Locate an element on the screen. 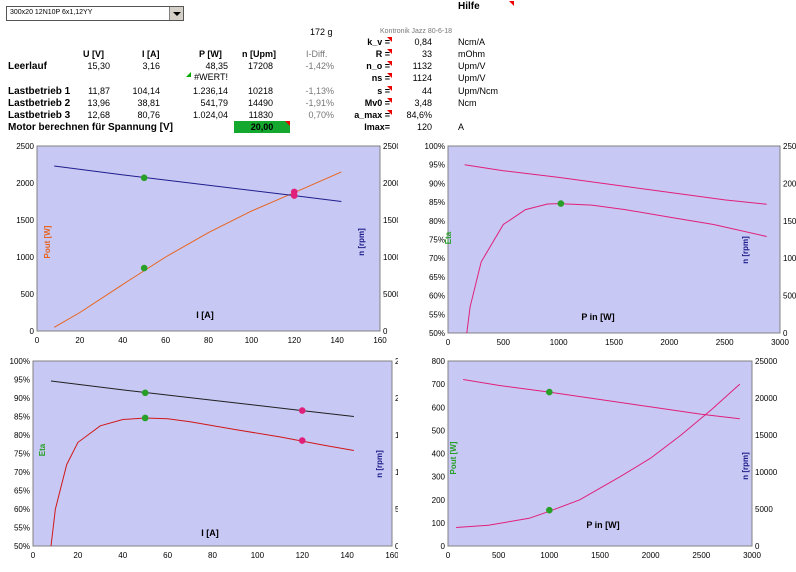 The height and width of the screenshot is (572, 796). param-value: 44 is located at coordinates (426, 91).